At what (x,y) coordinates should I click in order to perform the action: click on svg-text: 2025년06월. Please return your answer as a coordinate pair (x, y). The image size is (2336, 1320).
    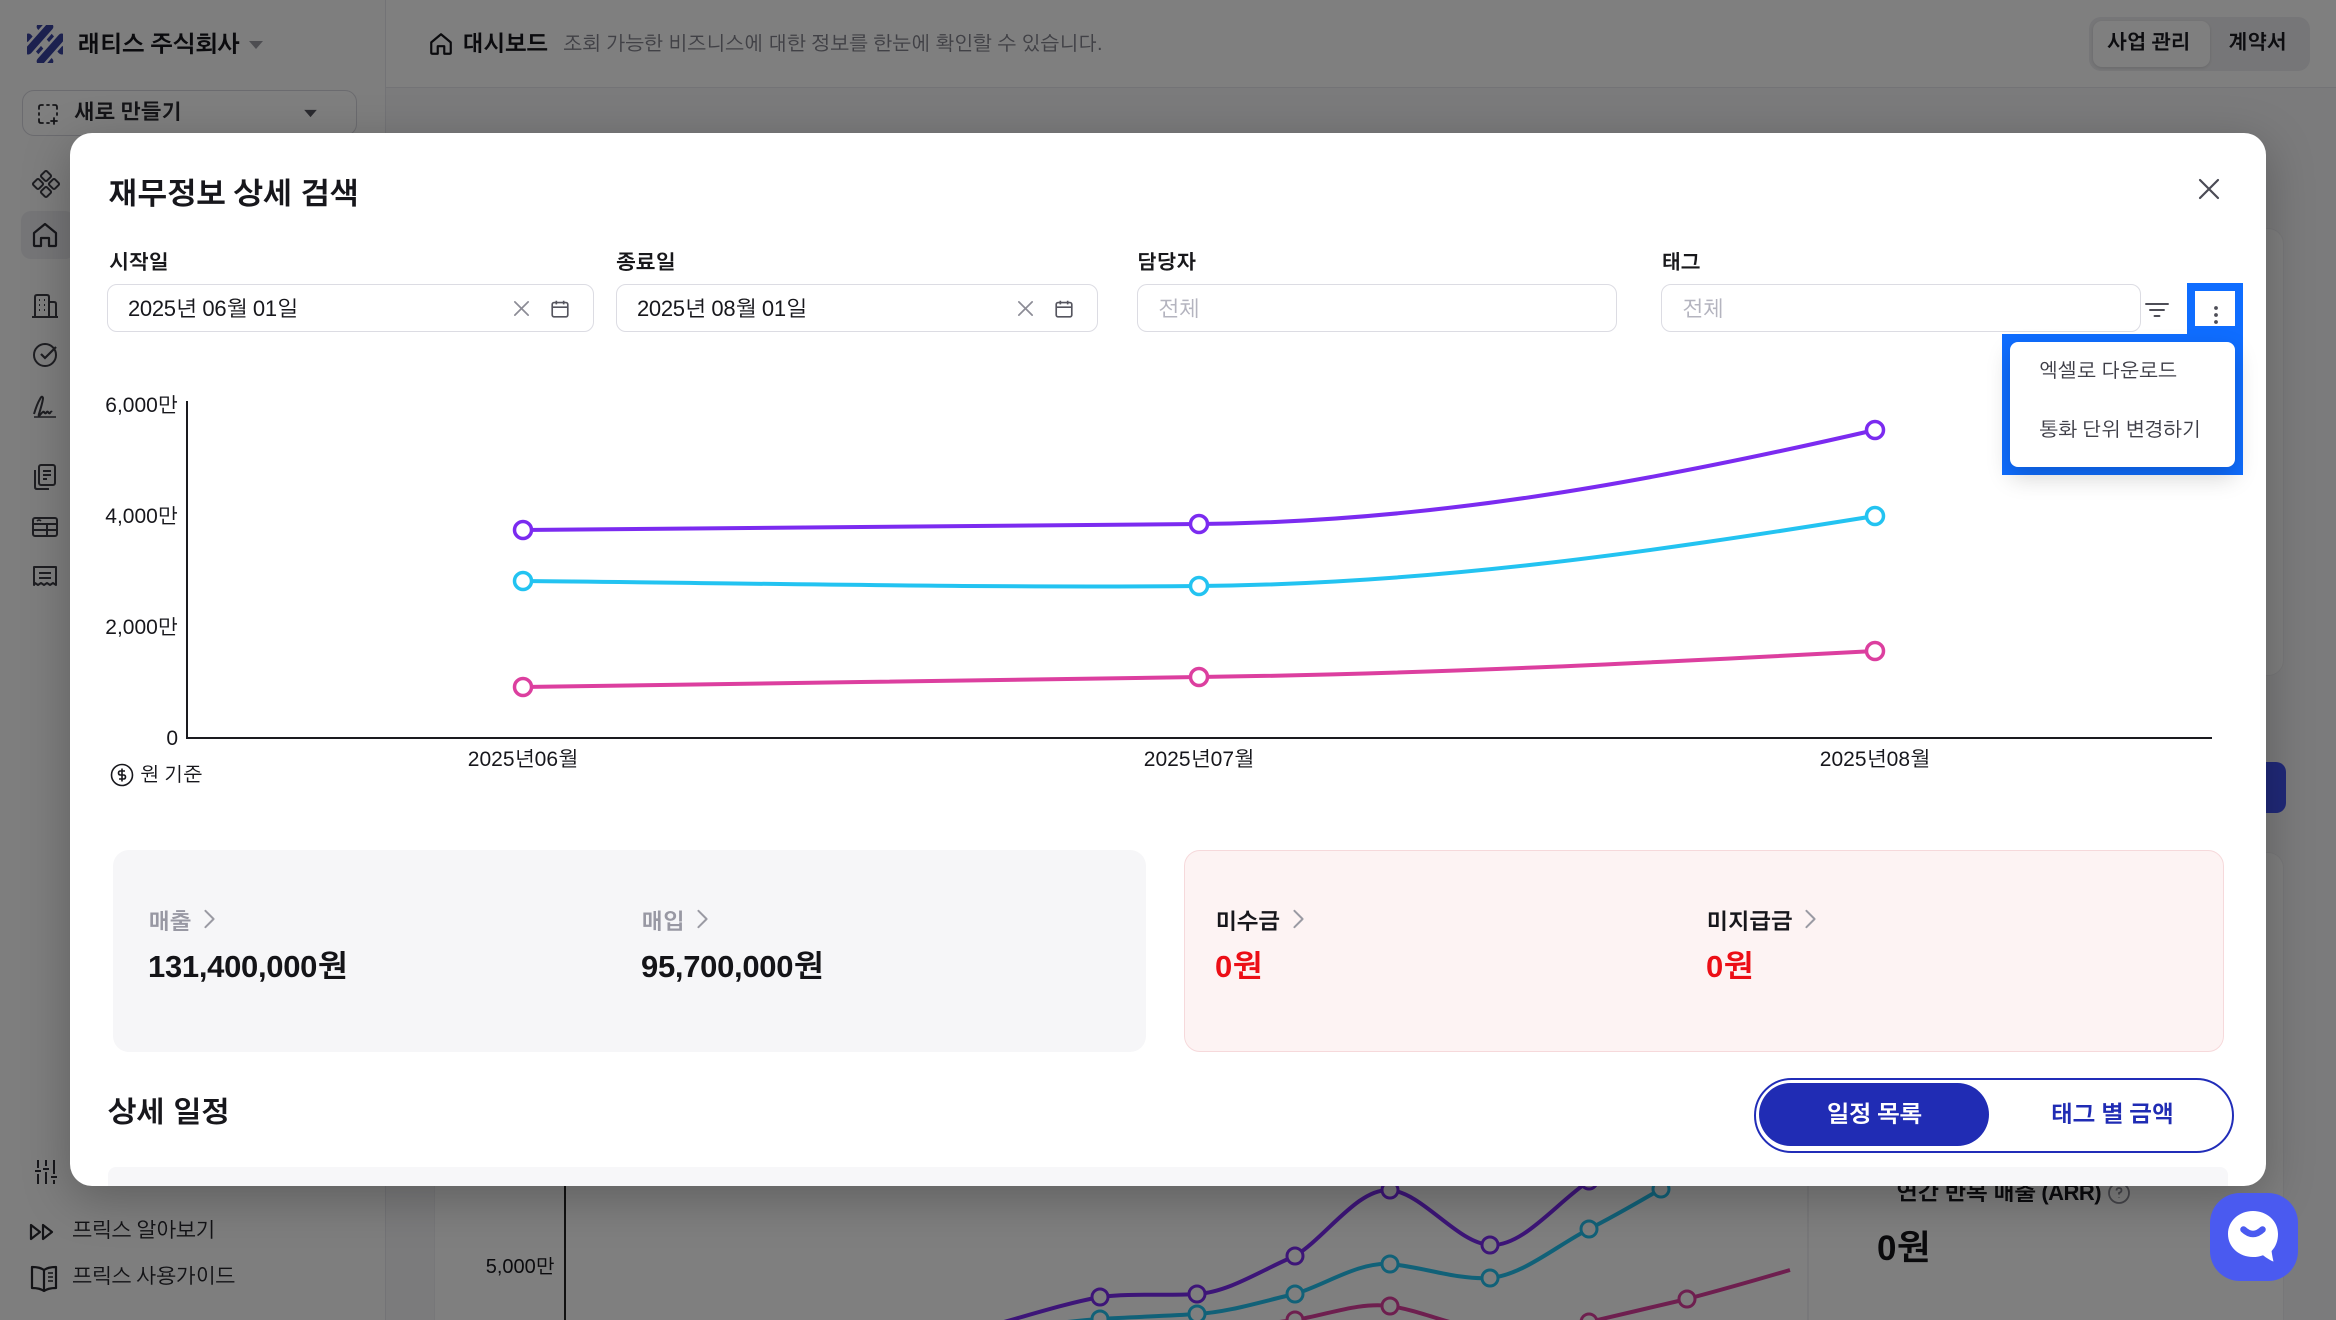
    Looking at the image, I should click on (523, 759).